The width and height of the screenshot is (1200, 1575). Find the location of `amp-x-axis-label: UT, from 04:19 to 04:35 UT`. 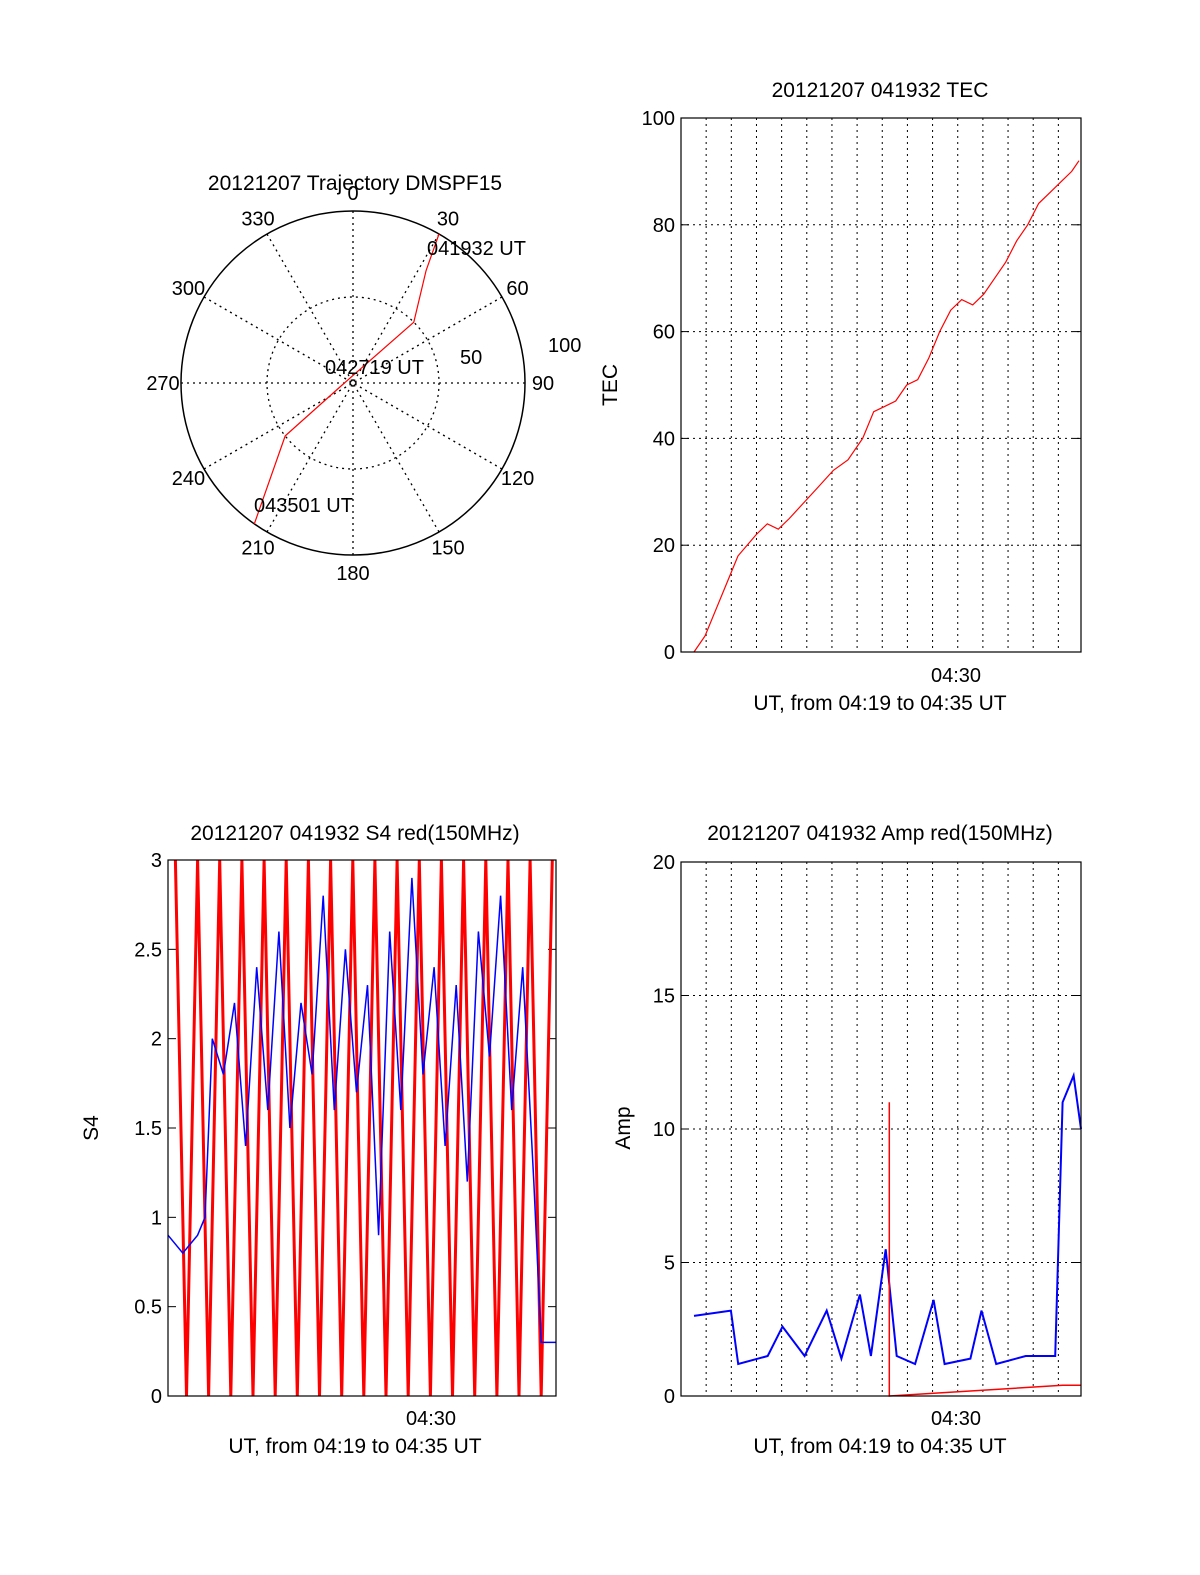

amp-x-axis-label: UT, from 04:19 to 04:35 UT is located at coordinates (879, 1446).